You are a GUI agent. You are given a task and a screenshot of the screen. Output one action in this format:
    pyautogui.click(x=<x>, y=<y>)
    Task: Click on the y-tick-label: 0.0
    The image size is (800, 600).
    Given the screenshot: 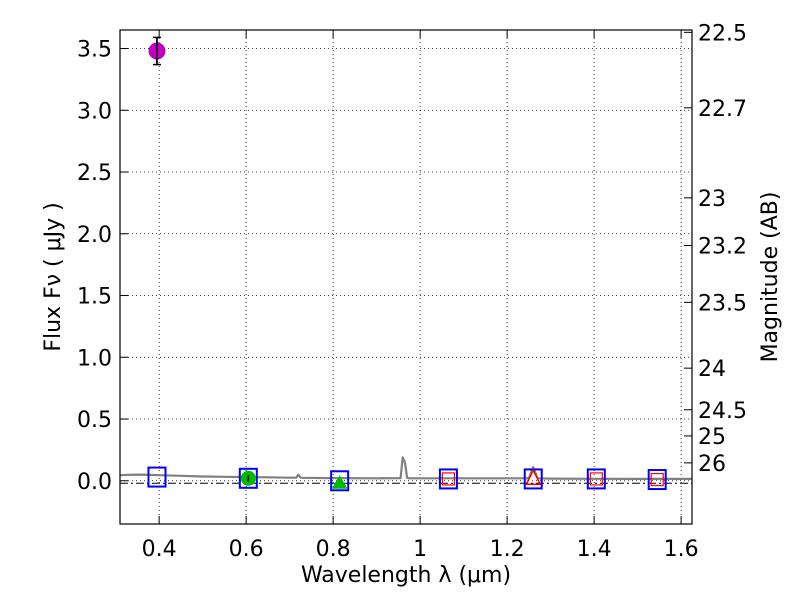 What is the action you would take?
    pyautogui.click(x=94, y=482)
    